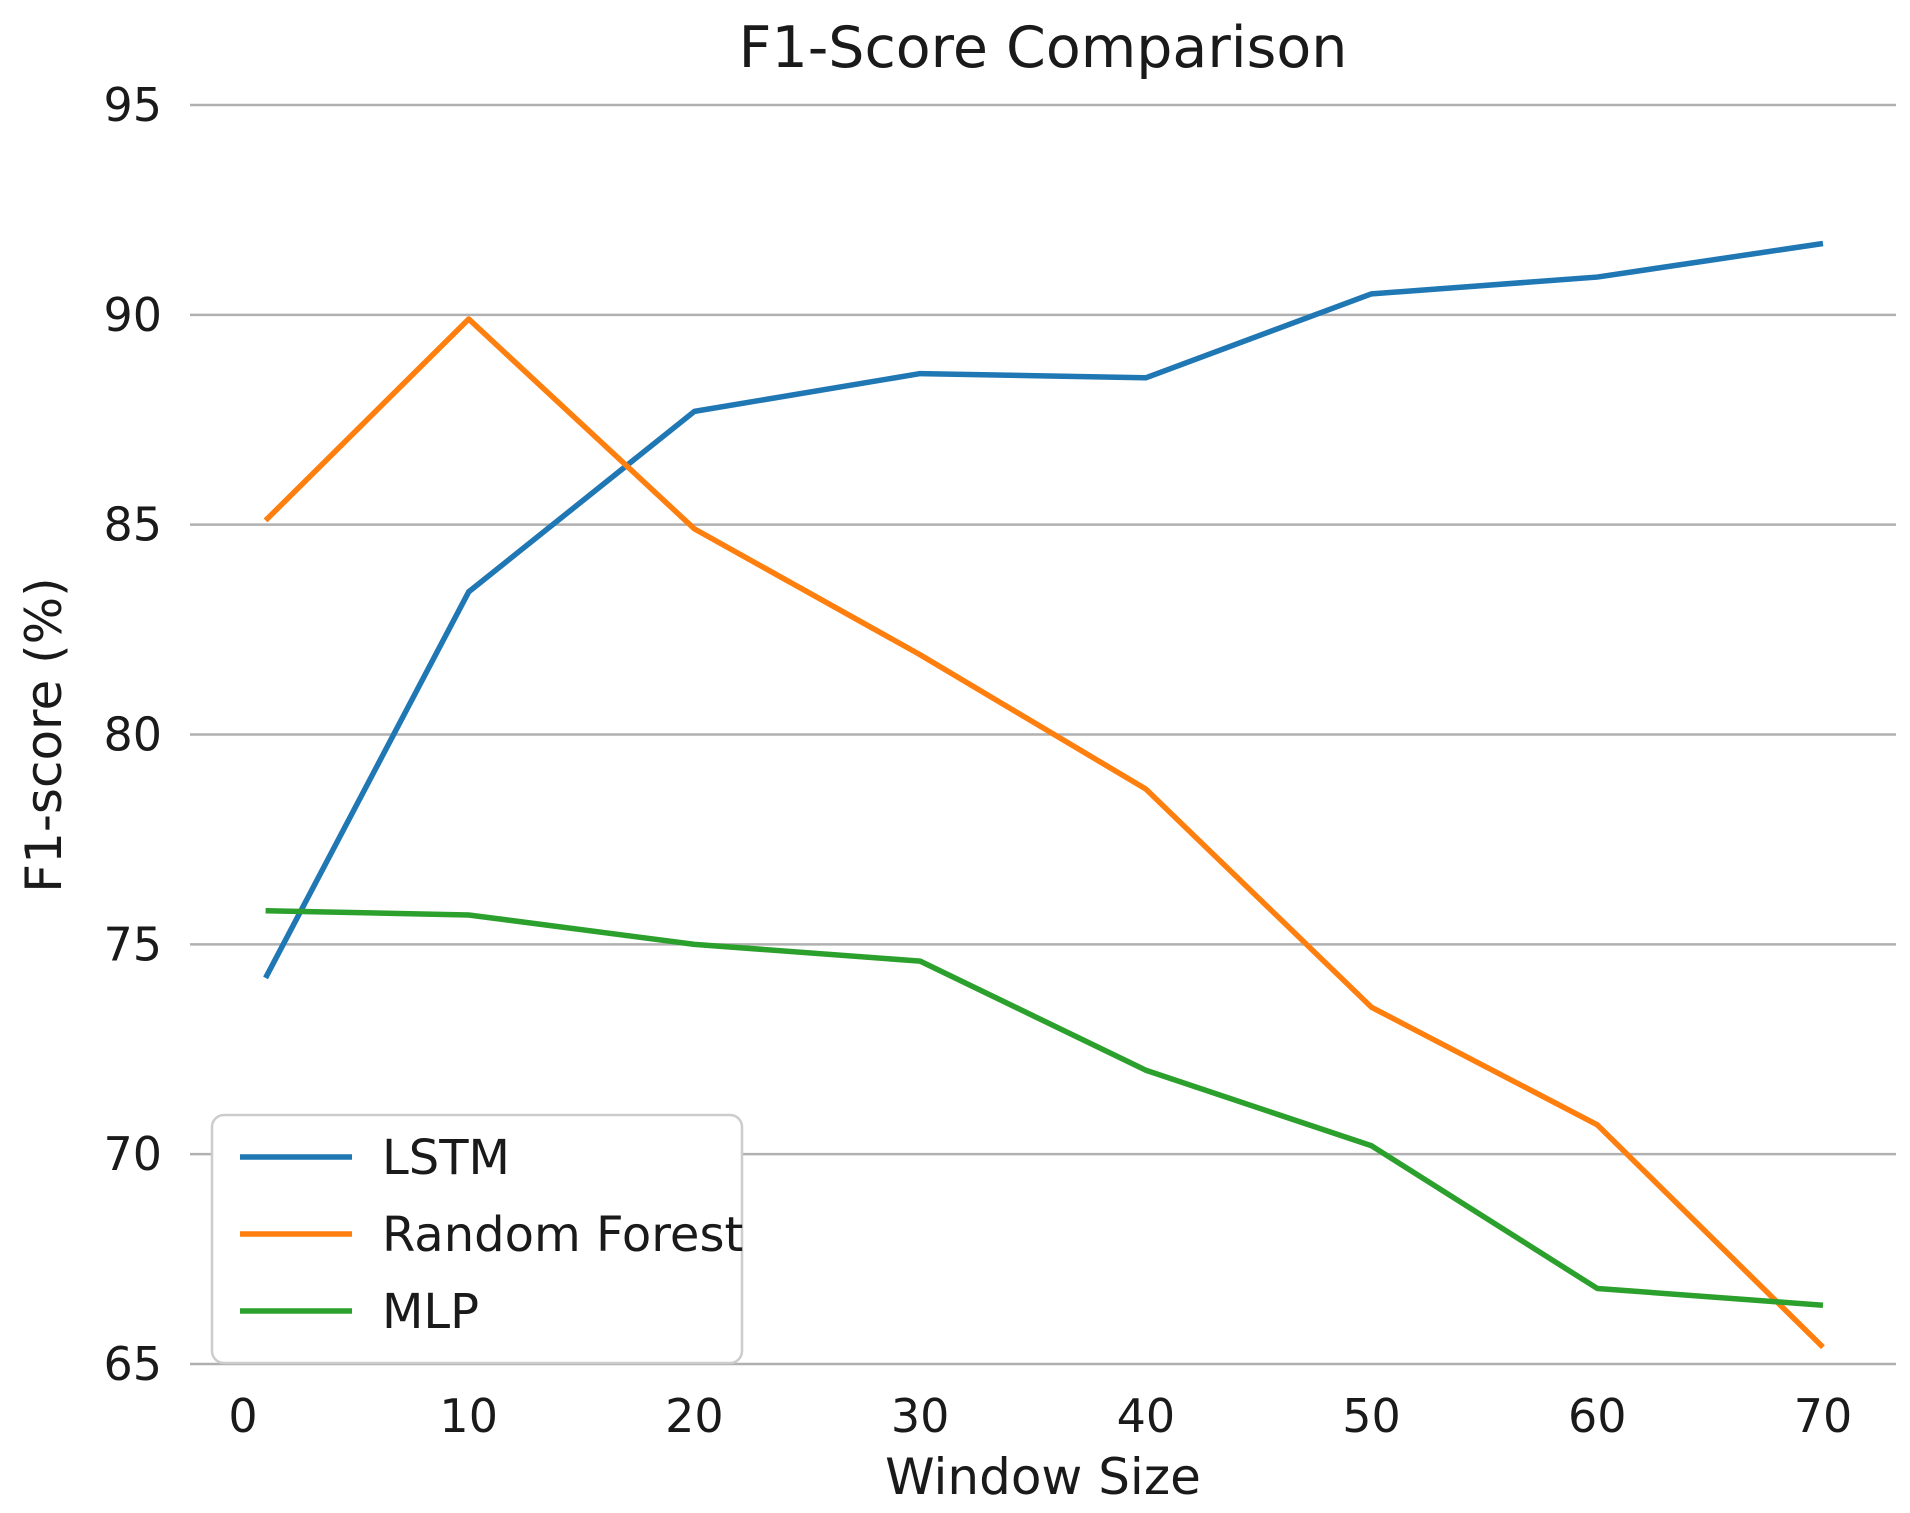 The height and width of the screenshot is (1513, 1910). Describe the element at coordinates (132, 525) in the screenshot. I see `y-tick-label-85: 85` at that location.